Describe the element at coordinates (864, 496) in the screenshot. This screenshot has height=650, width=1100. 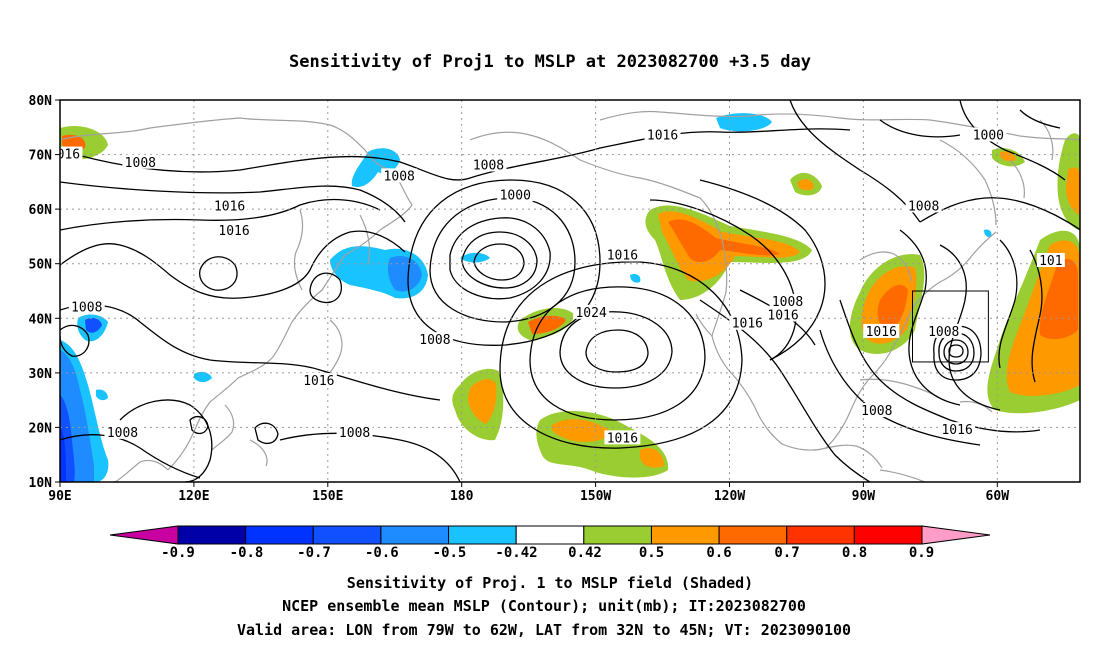
I see `lon-label: 90W` at that location.